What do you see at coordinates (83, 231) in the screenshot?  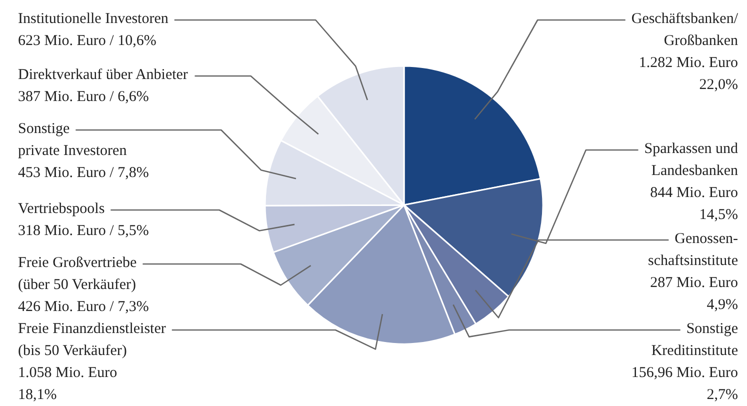 I see `data-label: 318 Mio. Euro / 5,5%` at bounding box center [83, 231].